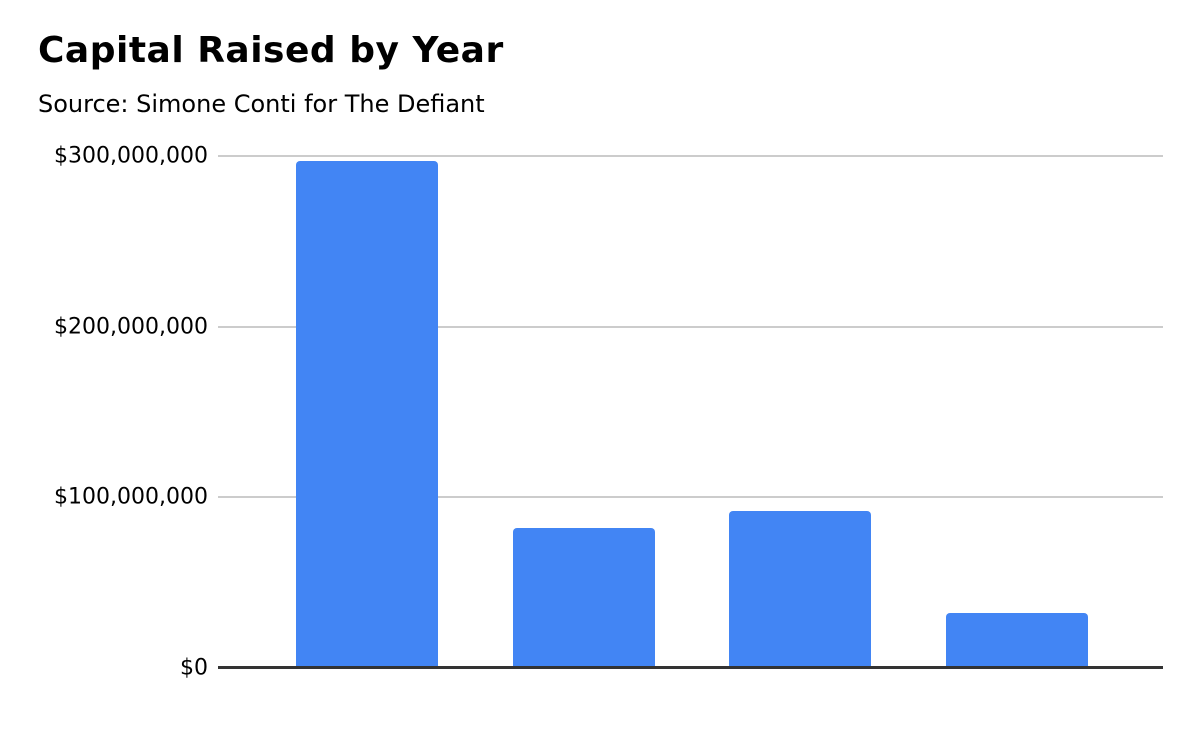 The width and height of the screenshot is (1200, 742). What do you see at coordinates (800, 412) in the screenshot?
I see `bar-slot-2019` at bounding box center [800, 412].